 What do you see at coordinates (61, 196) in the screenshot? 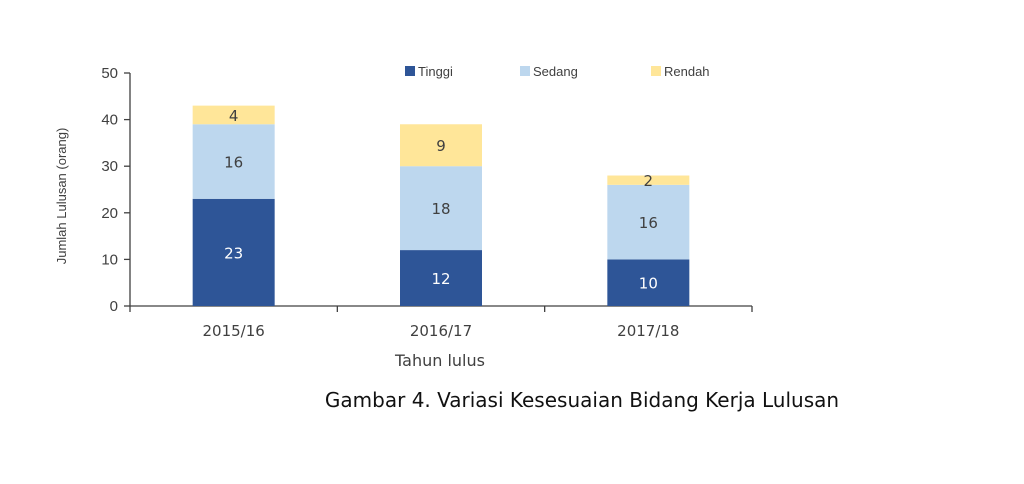
I see `y-axis-label: Jumlah Lulusan (orang)` at bounding box center [61, 196].